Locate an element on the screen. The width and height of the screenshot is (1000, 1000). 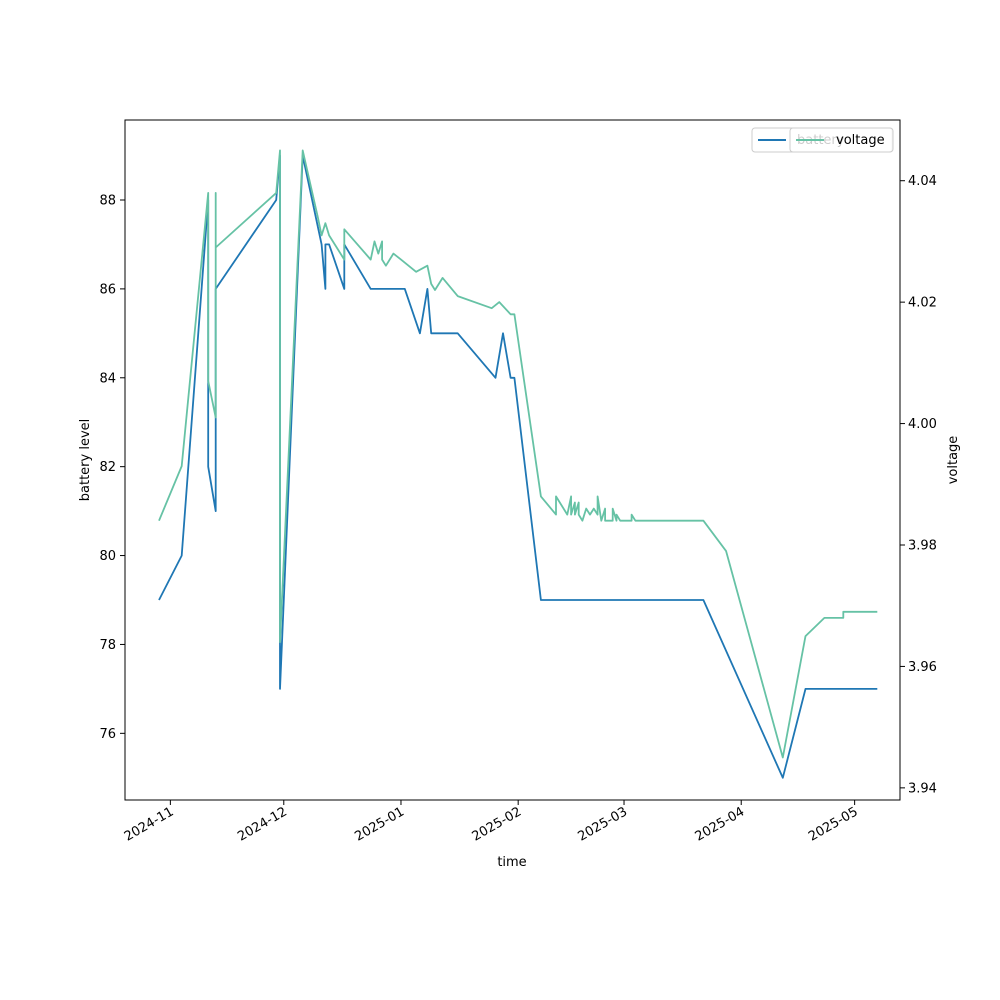
legend-voltage-label: voltage is located at coordinates (860, 140).